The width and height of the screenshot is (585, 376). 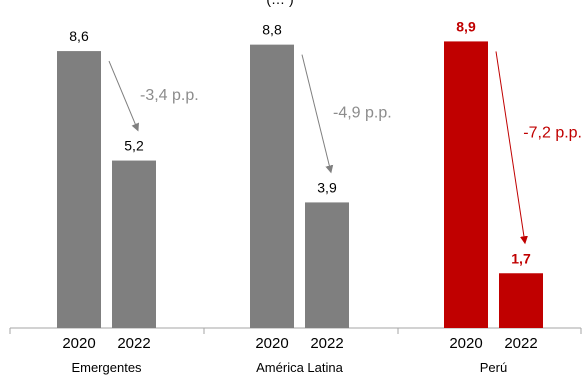 I want to click on x-tick-label-america-latina-2020: 2020, so click(x=271, y=343).